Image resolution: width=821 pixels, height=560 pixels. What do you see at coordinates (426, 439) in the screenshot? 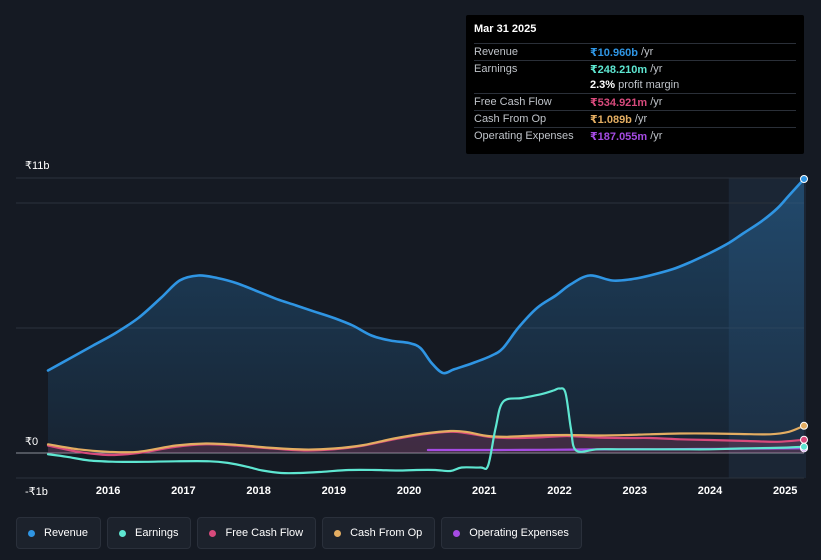
I see `series-line-cfo` at bounding box center [426, 439].